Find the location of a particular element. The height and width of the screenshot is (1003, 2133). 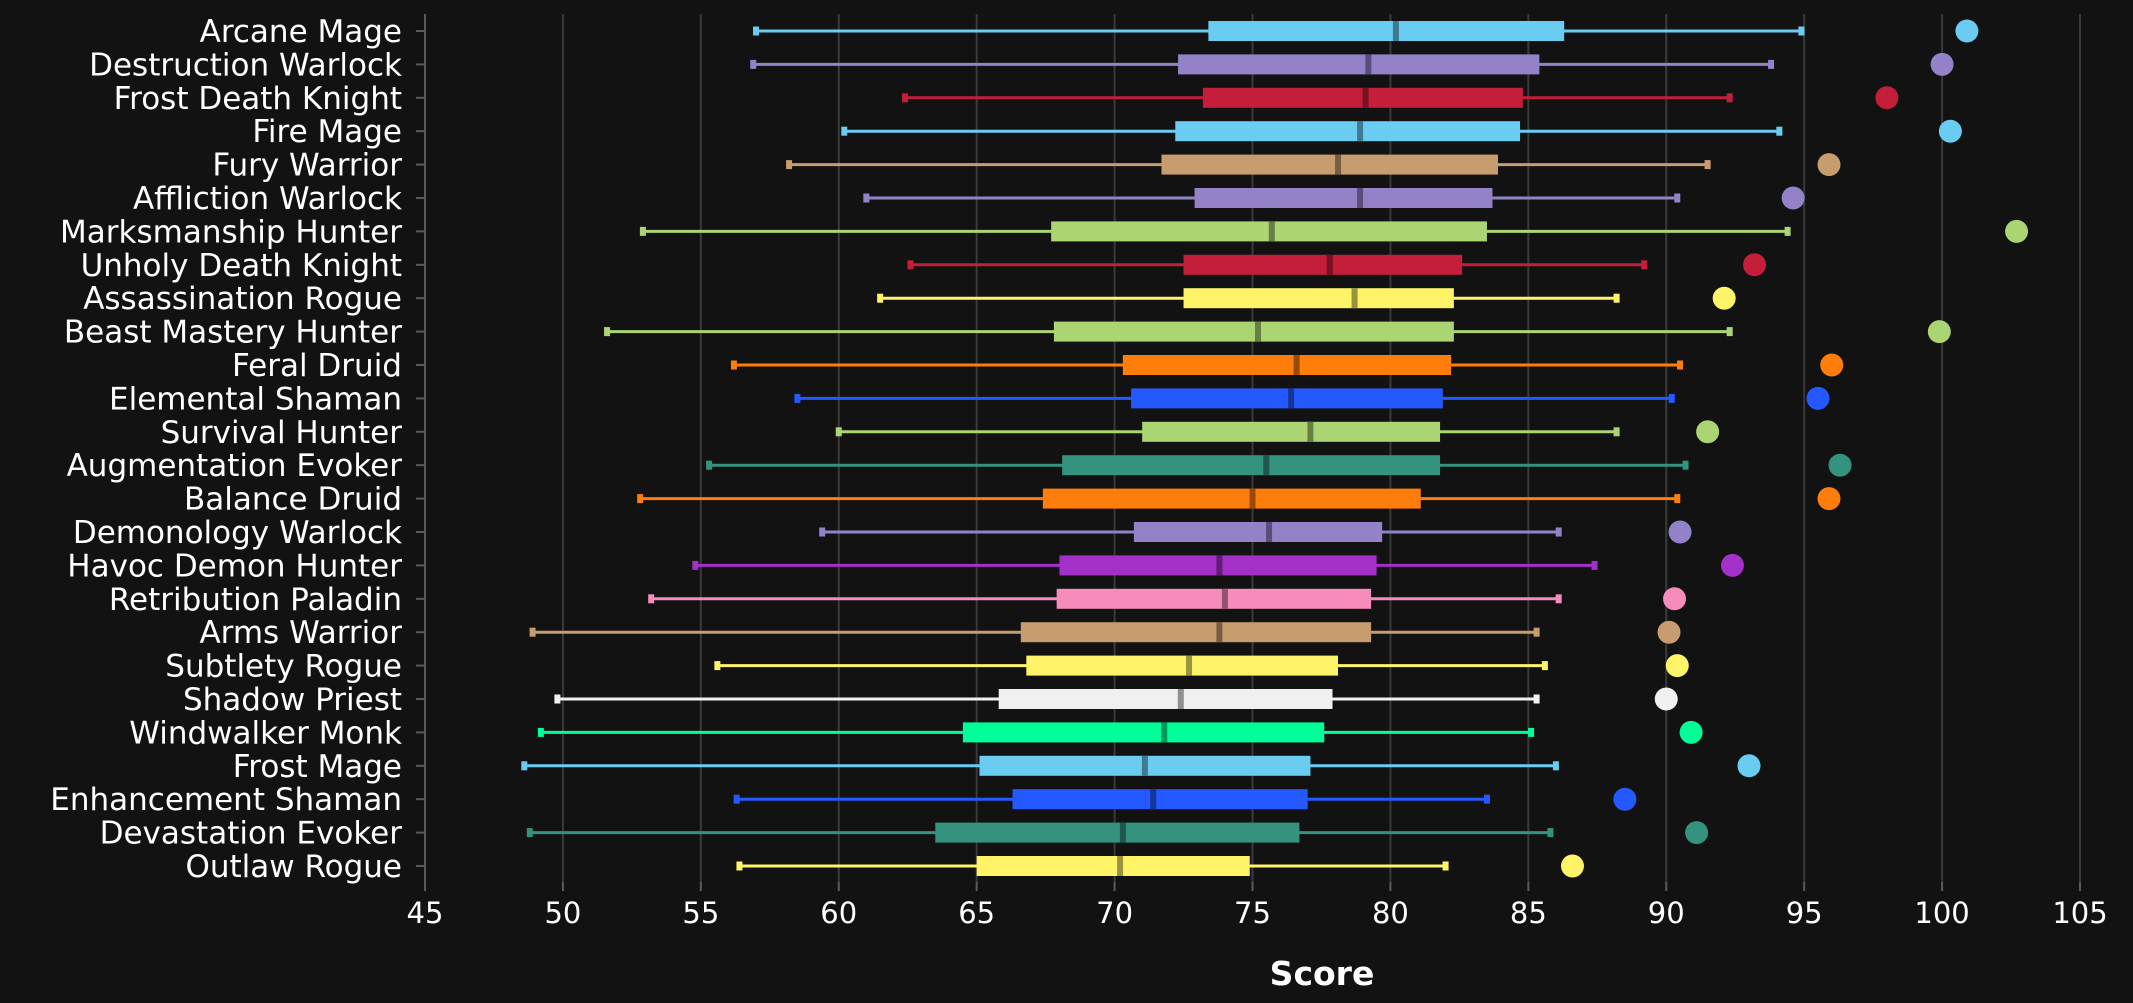

whisker-cap-high-survival-hunter is located at coordinates (1616, 432).